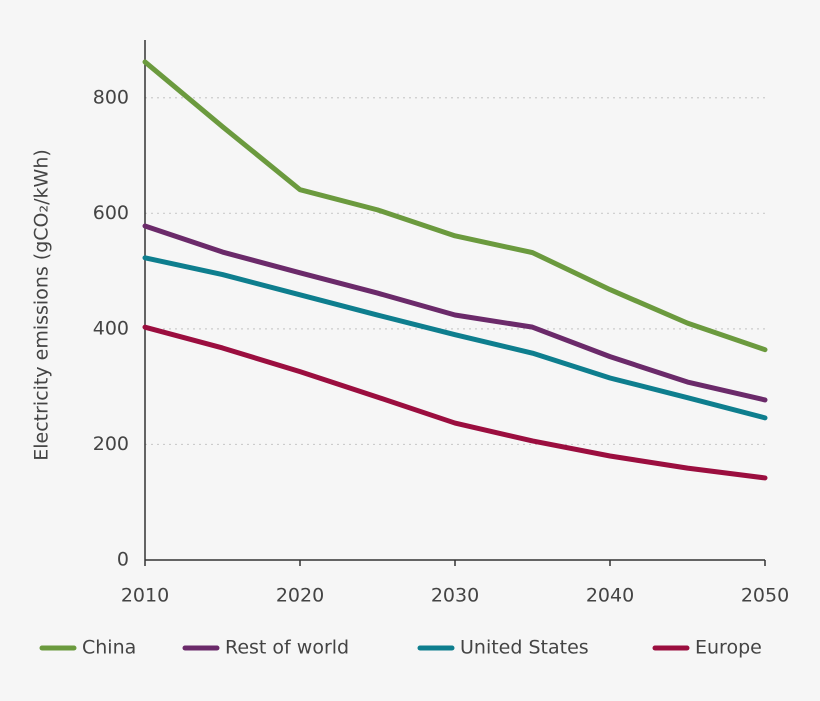  What do you see at coordinates (42, 305) in the screenshot?
I see `y-axis-label: Electricity emissions (gCO₂/kWh)` at bounding box center [42, 305].